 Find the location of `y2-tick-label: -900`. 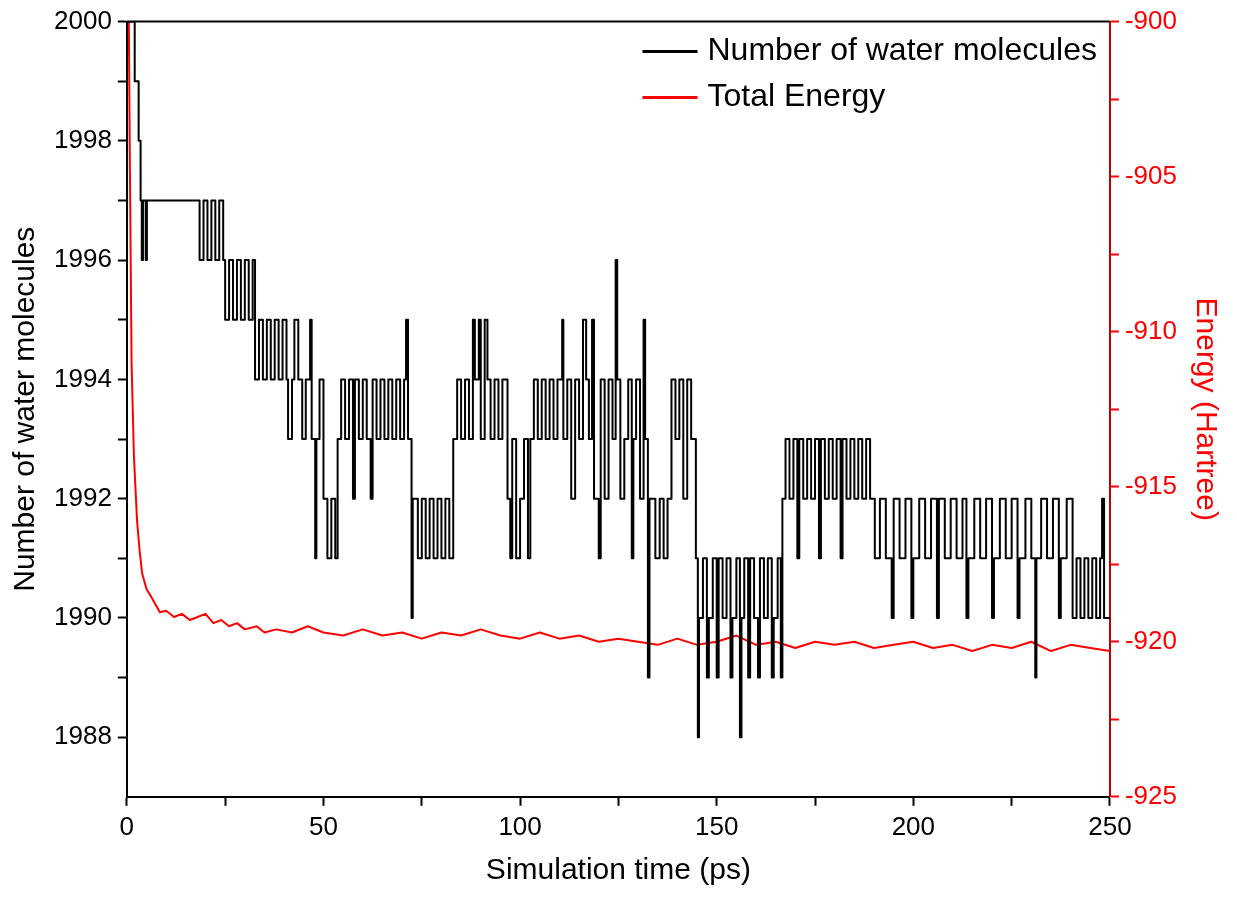

y2-tick-label: -900 is located at coordinates (1151, 19).